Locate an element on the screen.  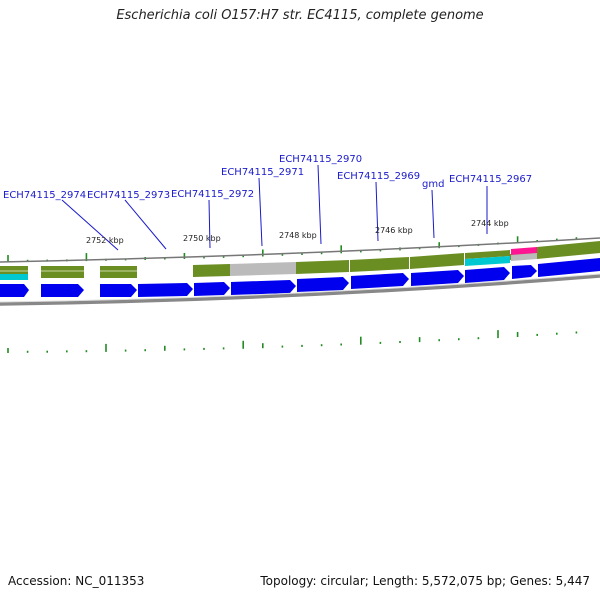
label-leaders is located at coordinates (274, 207).